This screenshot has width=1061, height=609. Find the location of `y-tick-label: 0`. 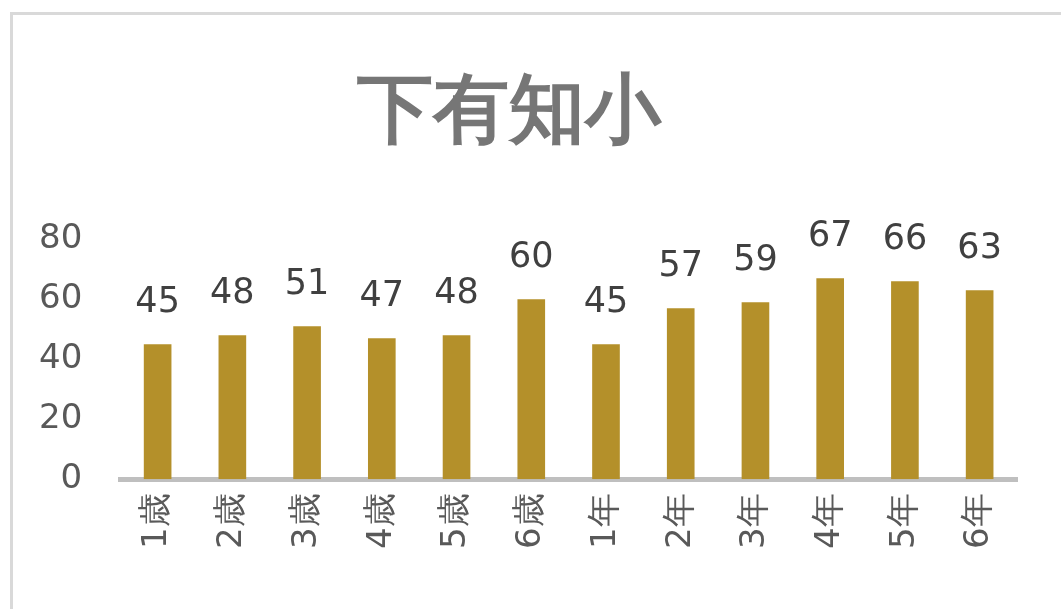

y-tick-label: 0 is located at coordinates (71, 476).